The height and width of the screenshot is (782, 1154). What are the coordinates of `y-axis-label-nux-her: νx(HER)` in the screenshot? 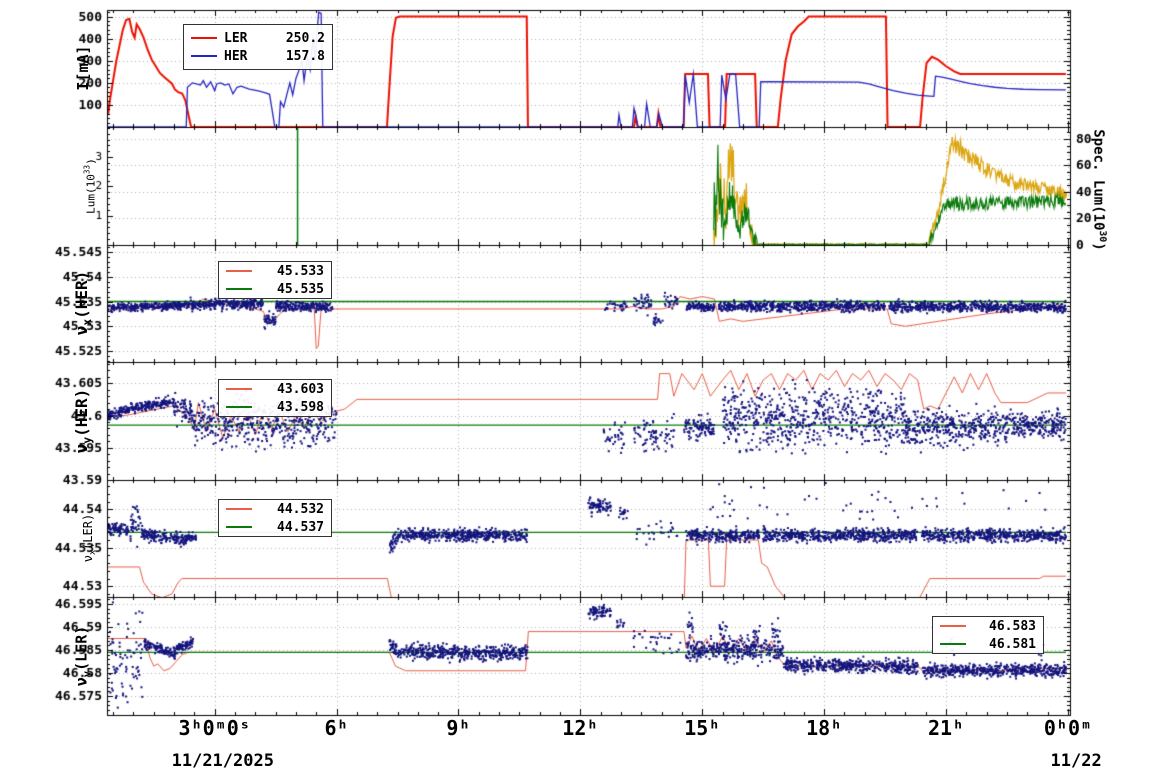 It's located at (83, 303).